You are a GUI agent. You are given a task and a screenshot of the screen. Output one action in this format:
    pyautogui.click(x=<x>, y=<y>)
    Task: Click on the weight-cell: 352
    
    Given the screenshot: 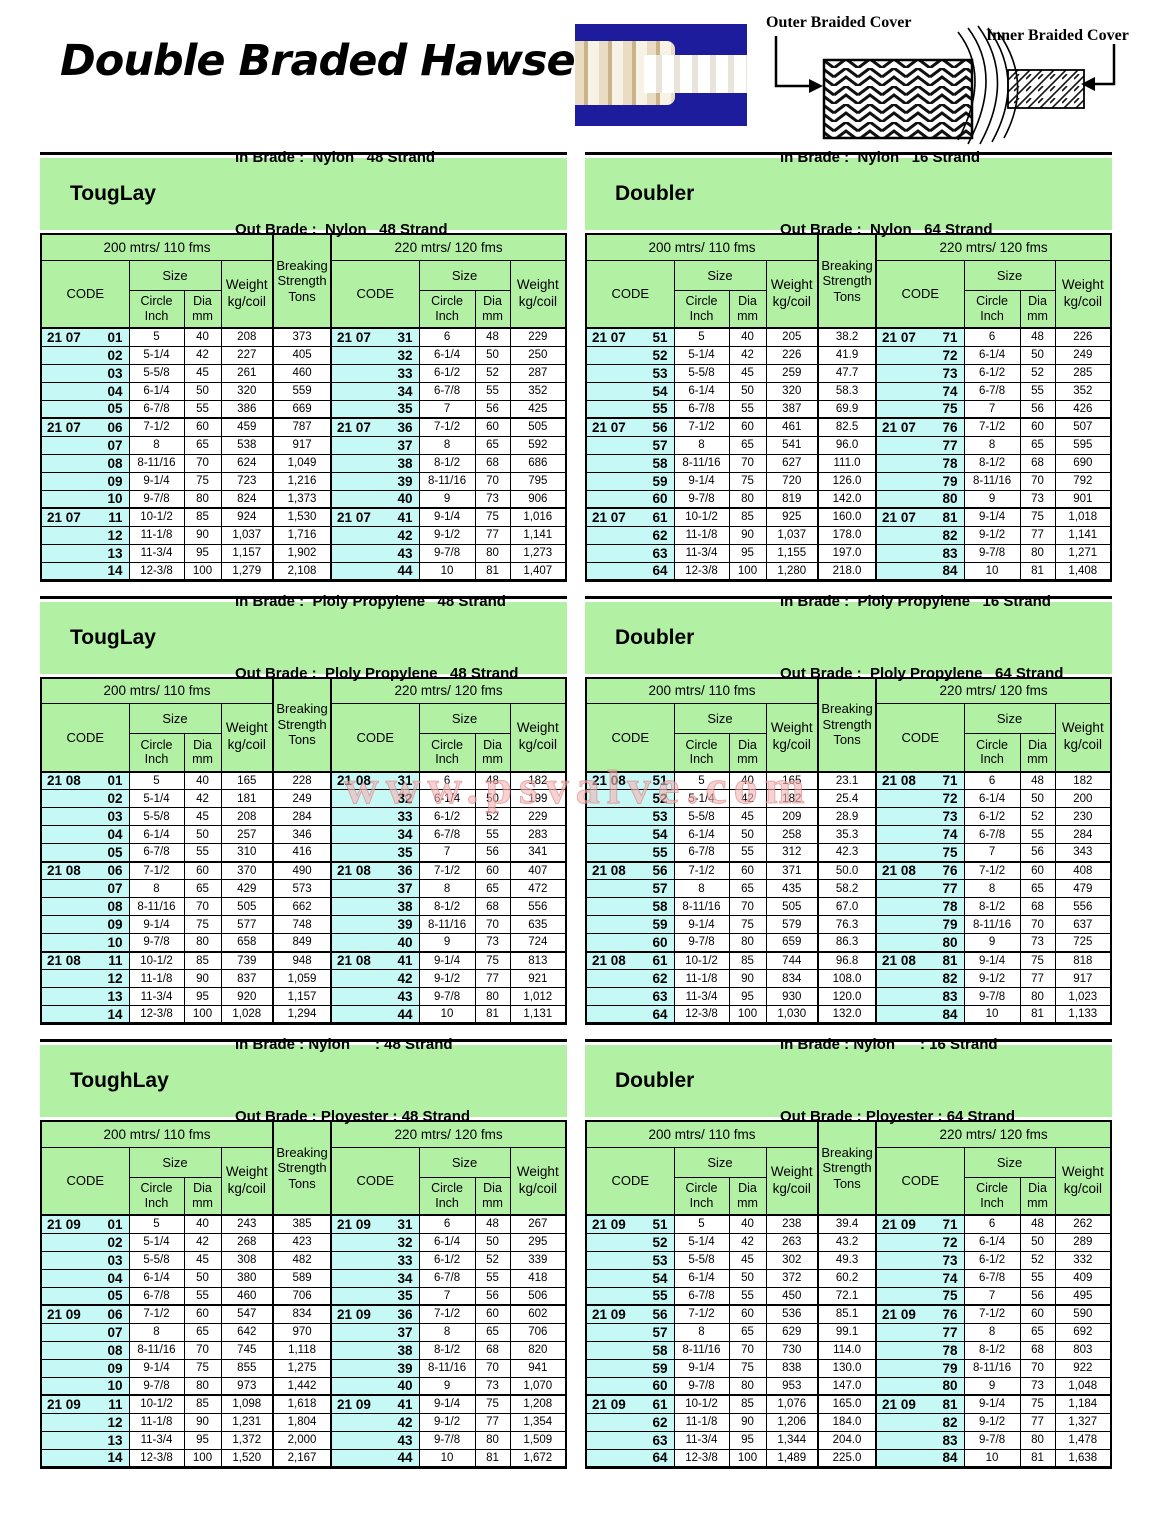 What is the action you would take?
    pyautogui.click(x=538, y=391)
    